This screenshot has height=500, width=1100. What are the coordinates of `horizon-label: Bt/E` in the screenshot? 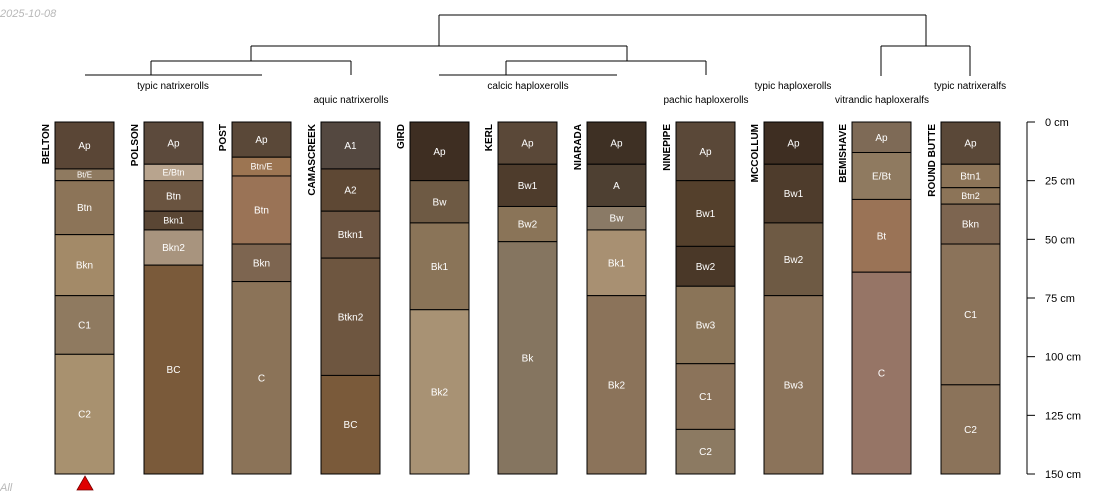 It's located at (84, 175).